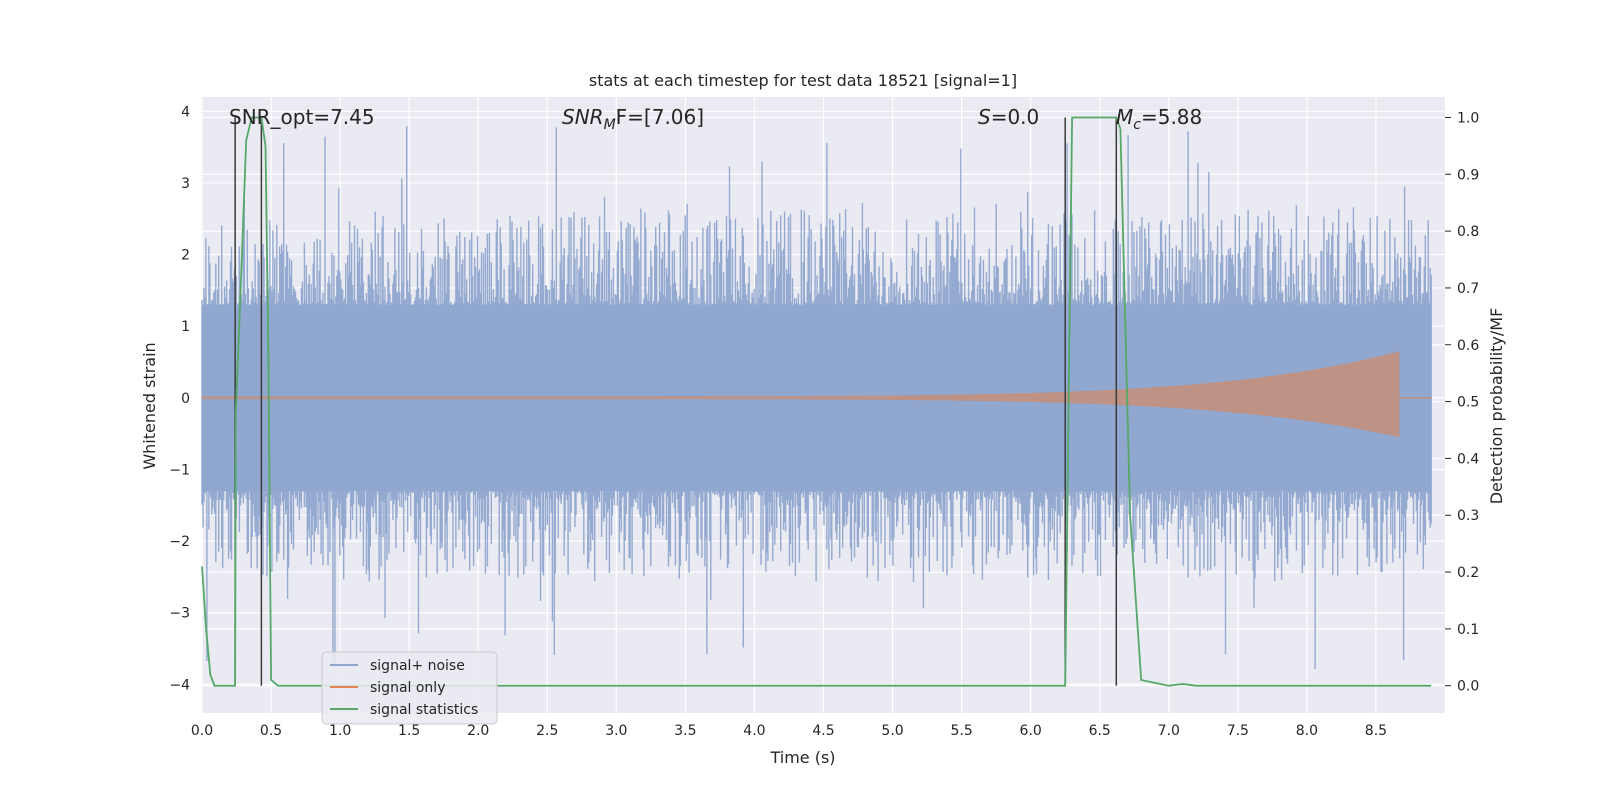 Image resolution: width=1600 pixels, height=800 pixels. I want to click on y-left-tick-label: −4, so click(179, 685).